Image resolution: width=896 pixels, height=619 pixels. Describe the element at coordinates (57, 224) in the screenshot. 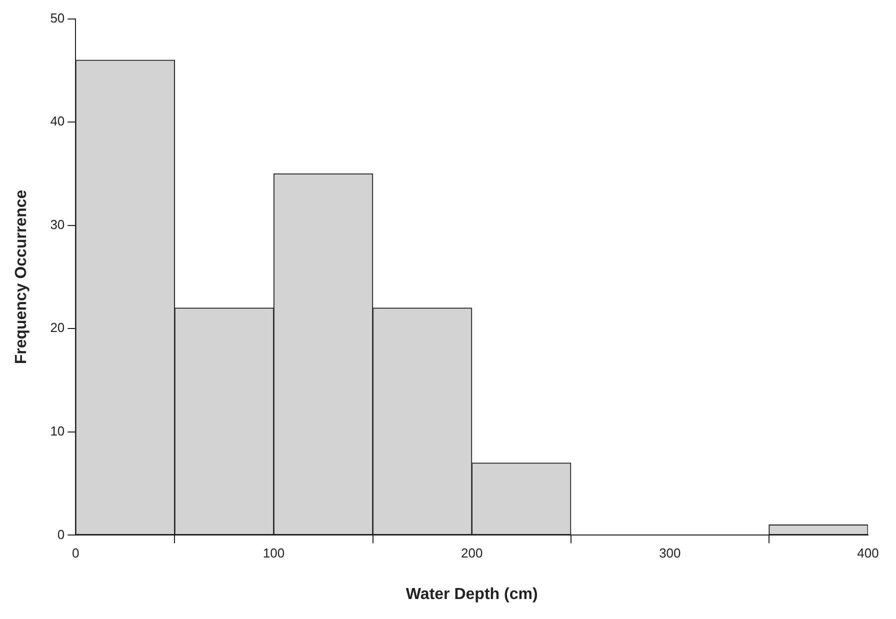

I see `y-tick-label: 30` at that location.